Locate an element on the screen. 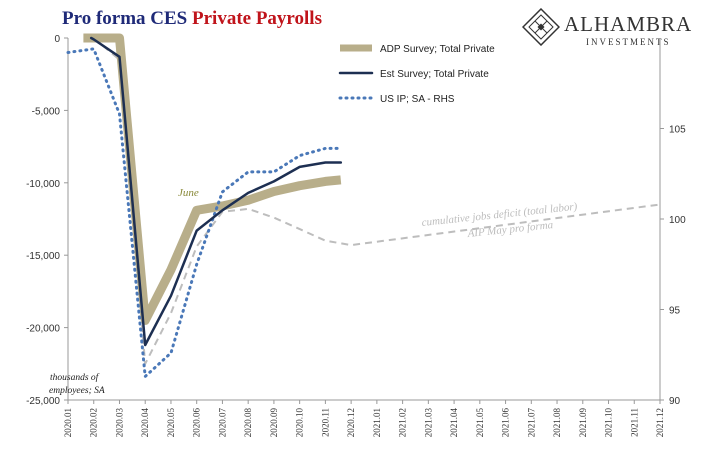 The image size is (705, 461). x-tick-label: 2021.06 is located at coordinates (506, 422).